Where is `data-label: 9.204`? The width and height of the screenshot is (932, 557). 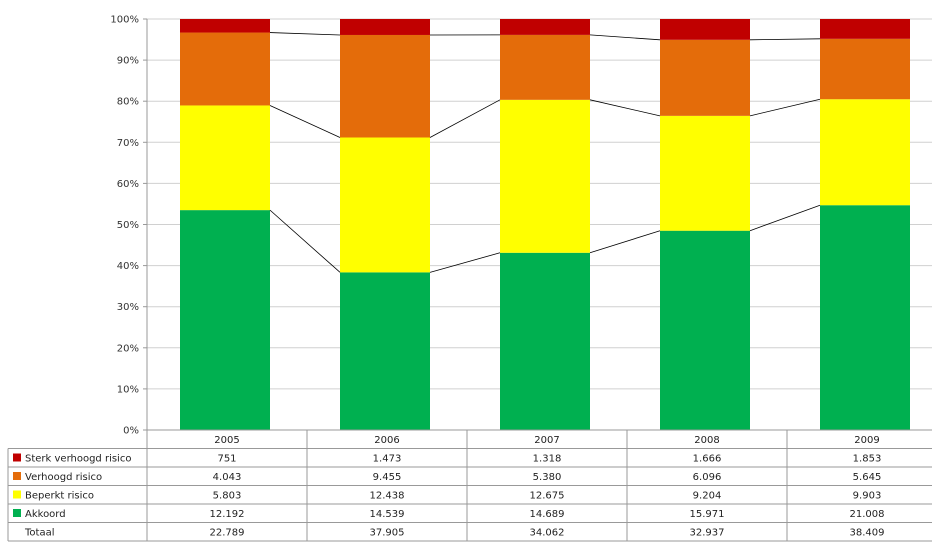
data-label: 9.204 is located at coordinates (707, 496).